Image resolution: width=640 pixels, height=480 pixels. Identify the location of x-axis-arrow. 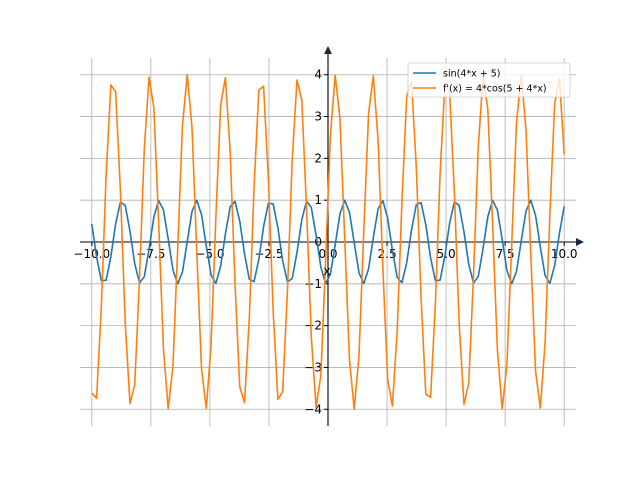
(580, 242).